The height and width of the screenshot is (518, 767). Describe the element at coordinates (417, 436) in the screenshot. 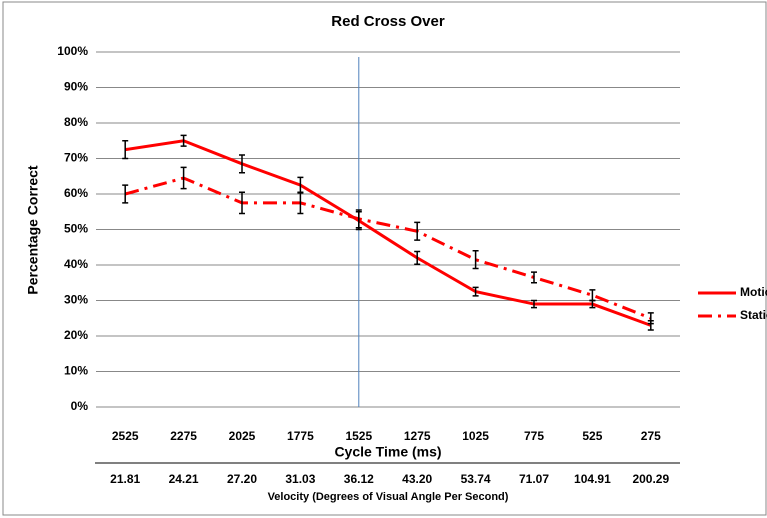

I see `x-tick-label: 1275` at that location.